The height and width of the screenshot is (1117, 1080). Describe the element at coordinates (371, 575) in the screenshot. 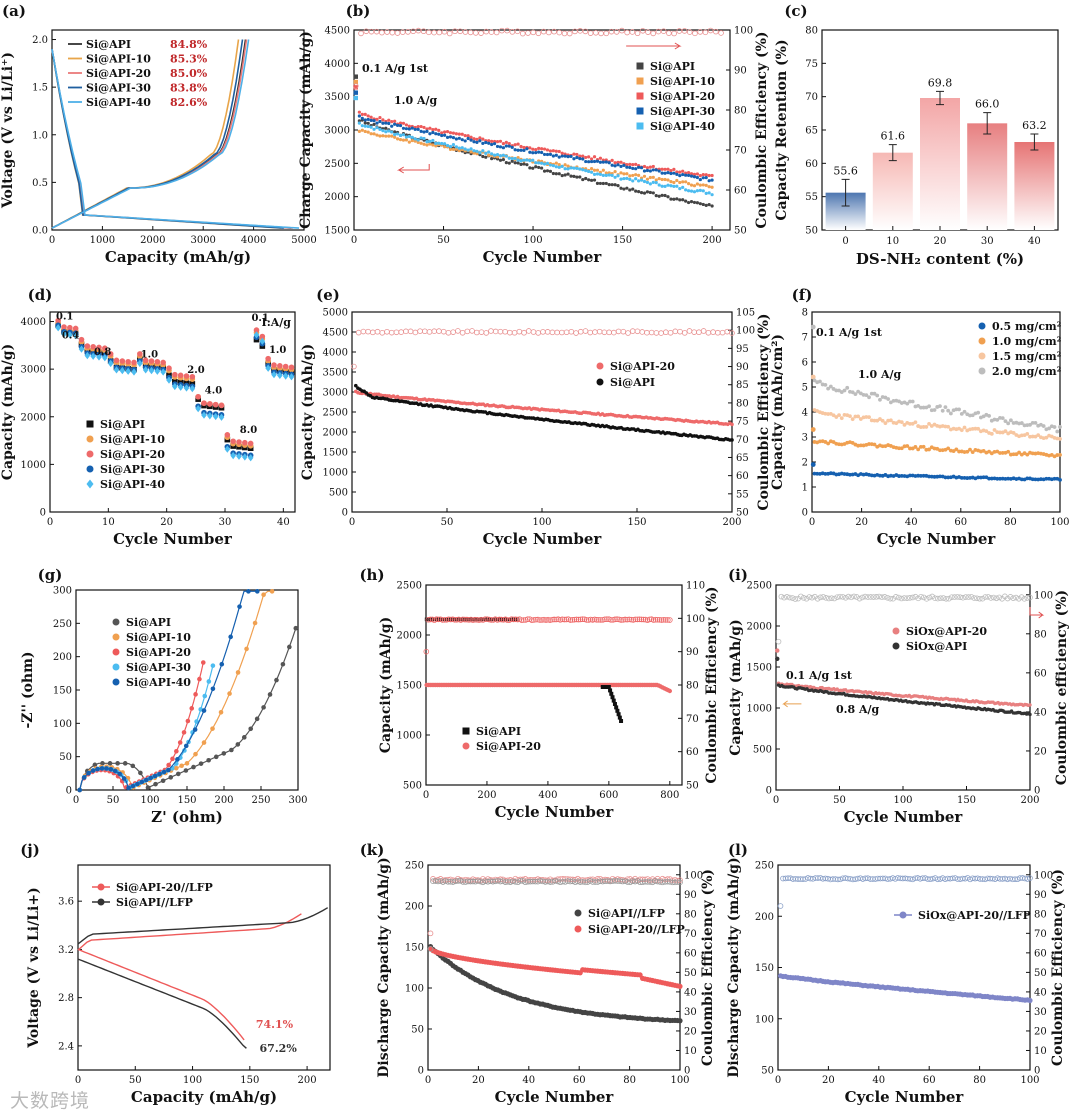

I see `panel-label: (h)` at that location.